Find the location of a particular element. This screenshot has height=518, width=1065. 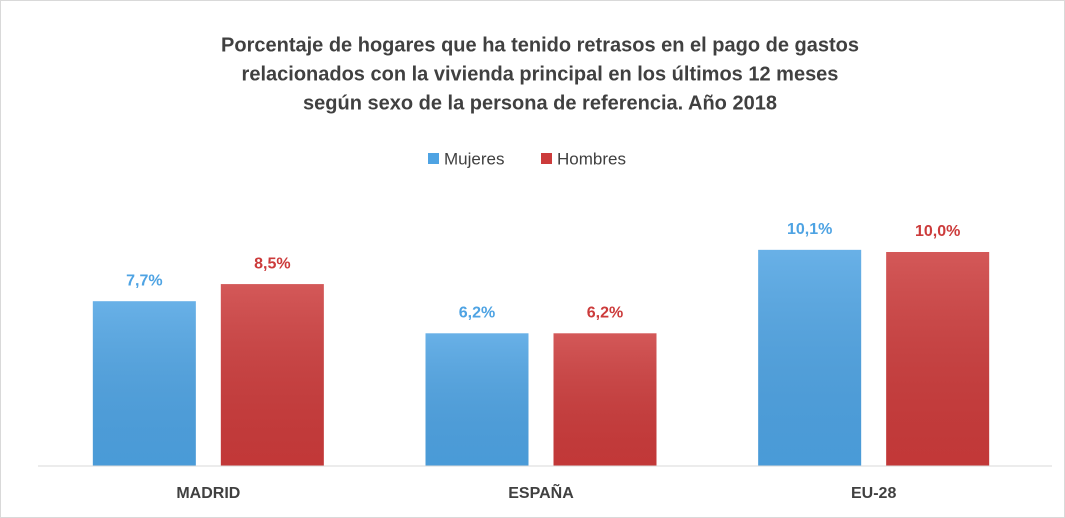

x-tick-label: EU-28 is located at coordinates (873, 493).